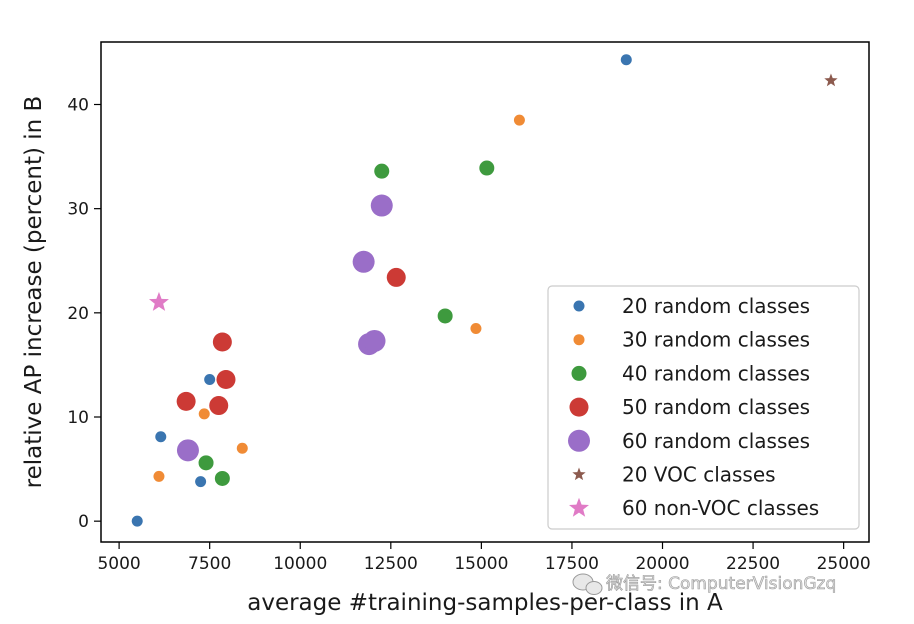 The height and width of the screenshot is (624, 914). Describe the element at coordinates (300, 564) in the screenshot. I see `x-tick-label: 10000` at that location.